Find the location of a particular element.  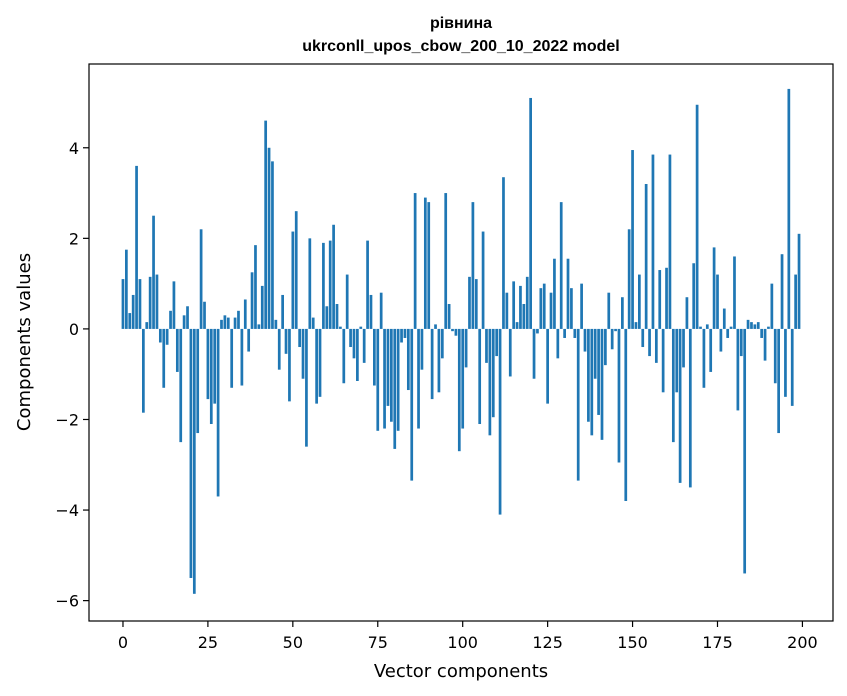

x-tick-label: 50 is located at coordinates (293, 642).